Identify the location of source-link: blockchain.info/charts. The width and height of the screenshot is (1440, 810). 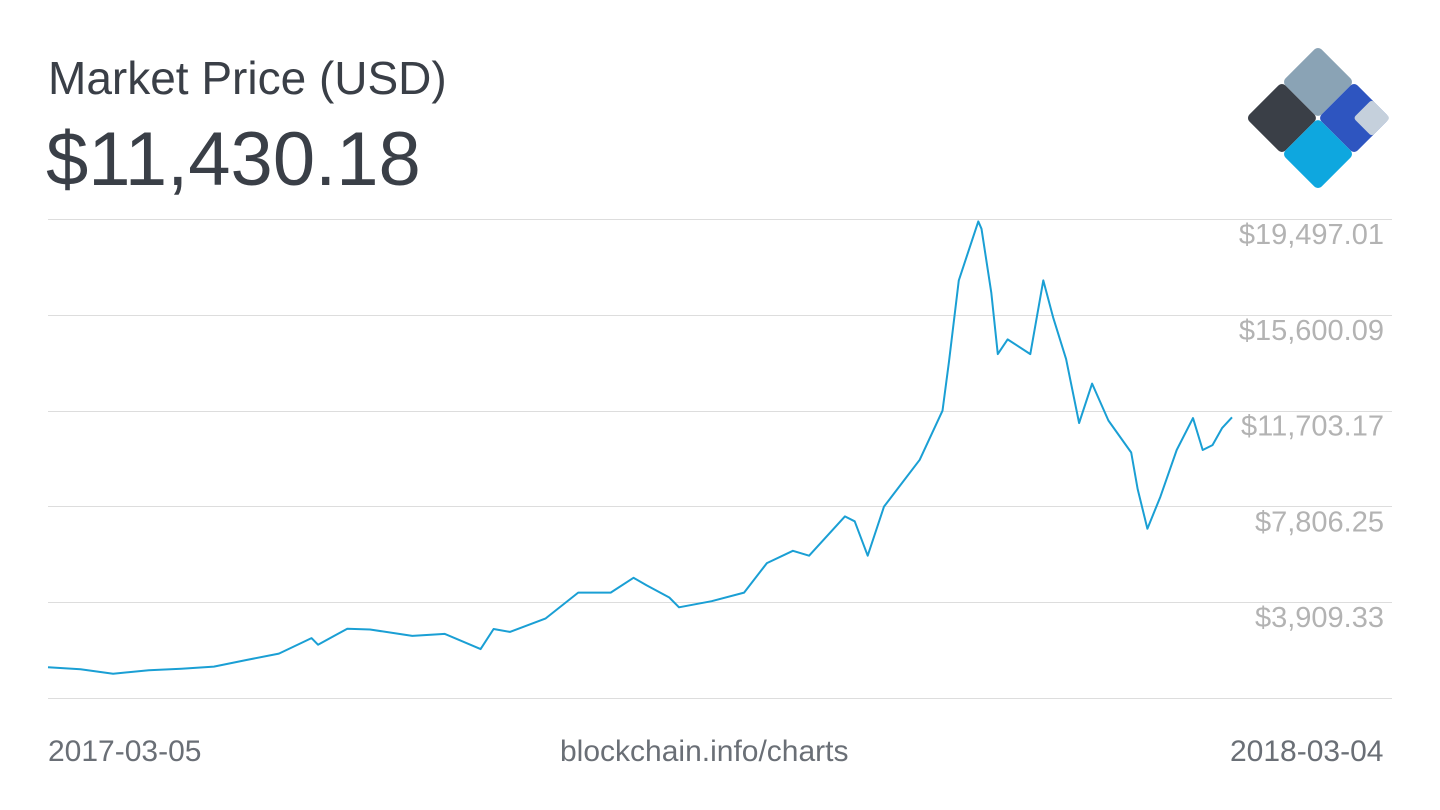
(704, 751).